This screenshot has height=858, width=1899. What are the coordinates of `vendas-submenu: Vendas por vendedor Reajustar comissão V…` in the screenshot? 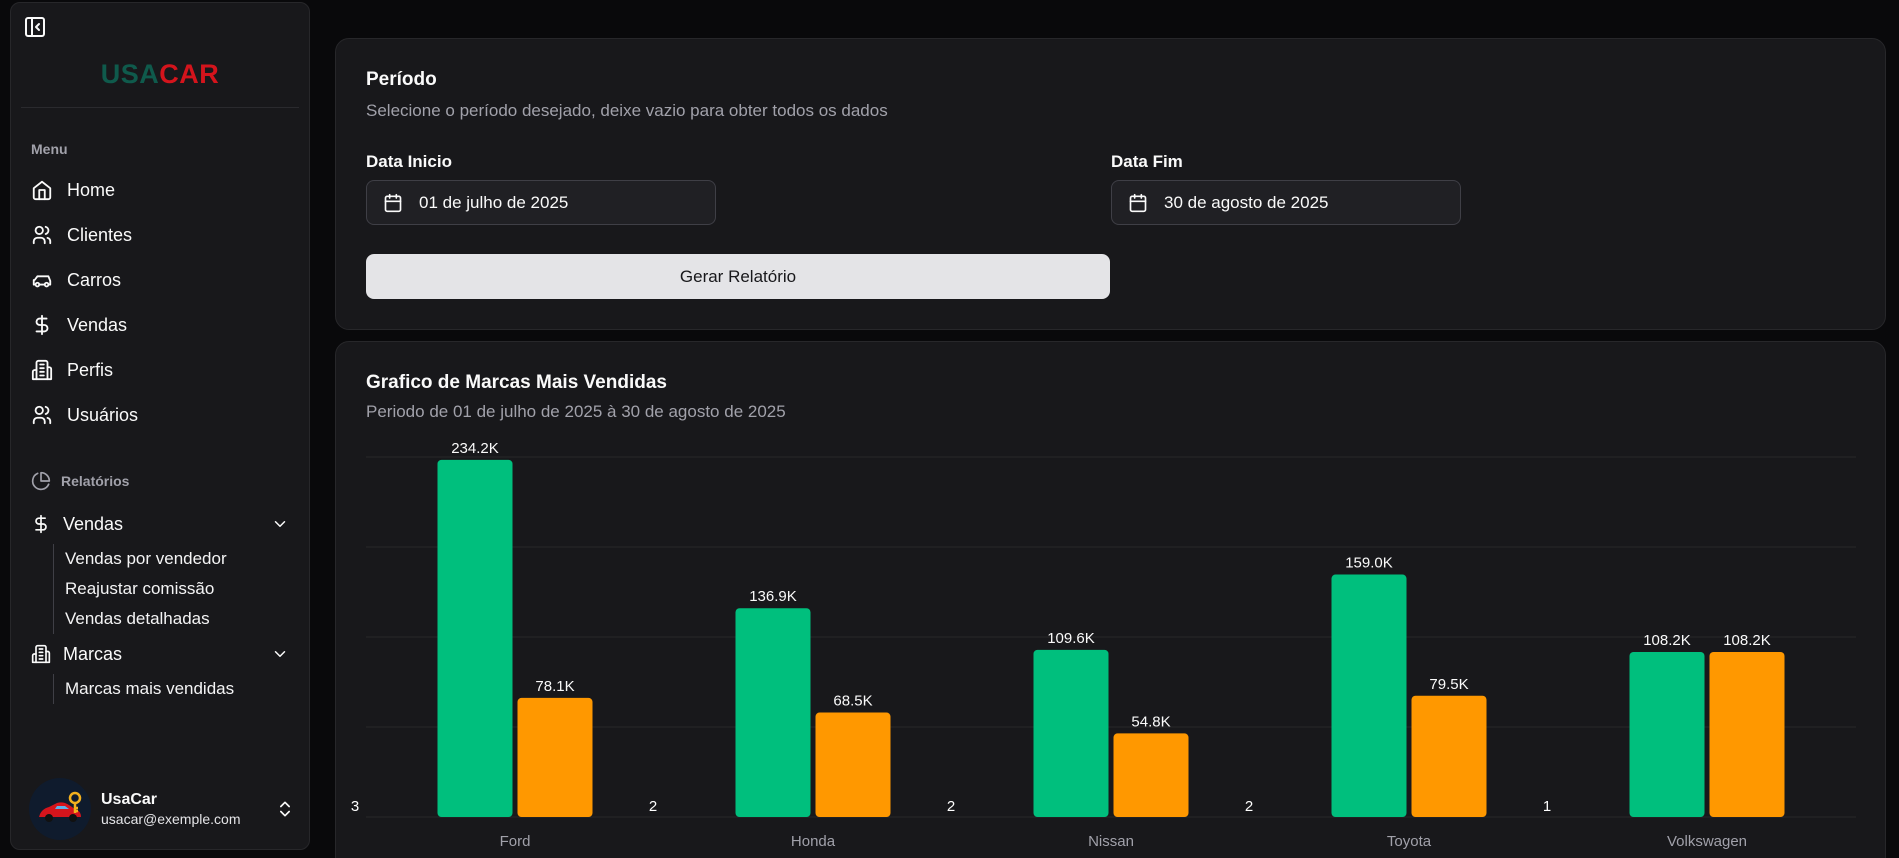 It's located at (140, 589).